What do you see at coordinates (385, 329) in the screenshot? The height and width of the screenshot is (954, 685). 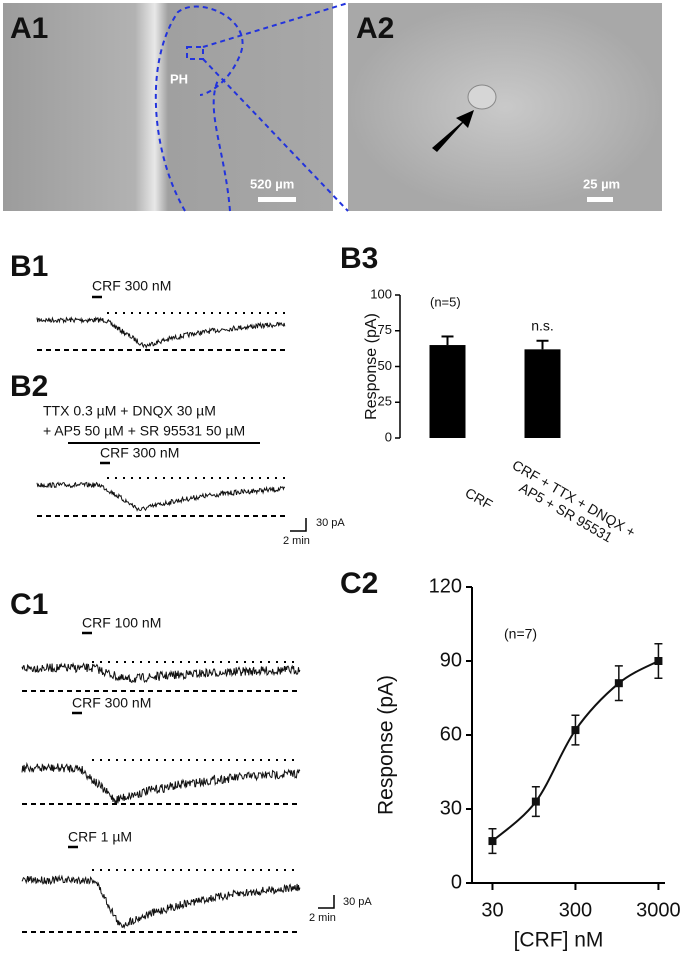 I see `y-tick-label: 75` at bounding box center [385, 329].